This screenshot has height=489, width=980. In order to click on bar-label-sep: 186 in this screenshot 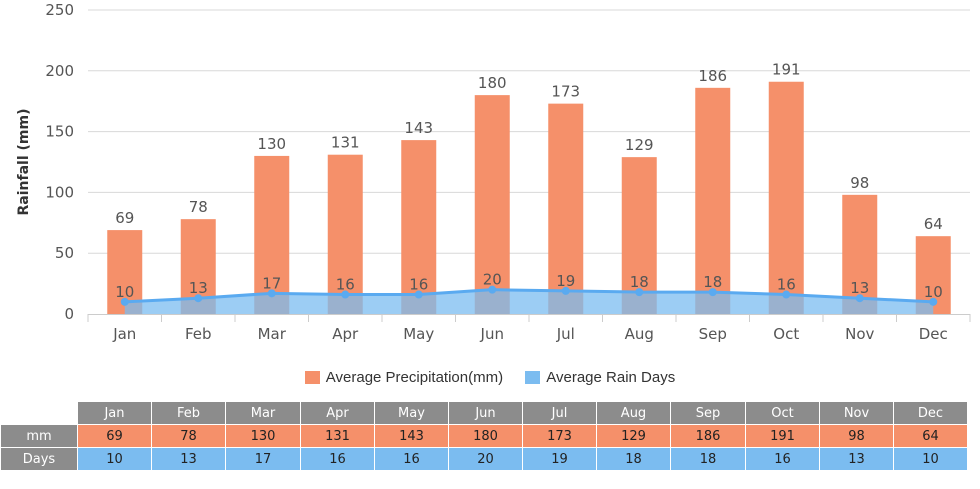, I will do `click(712, 76)`.